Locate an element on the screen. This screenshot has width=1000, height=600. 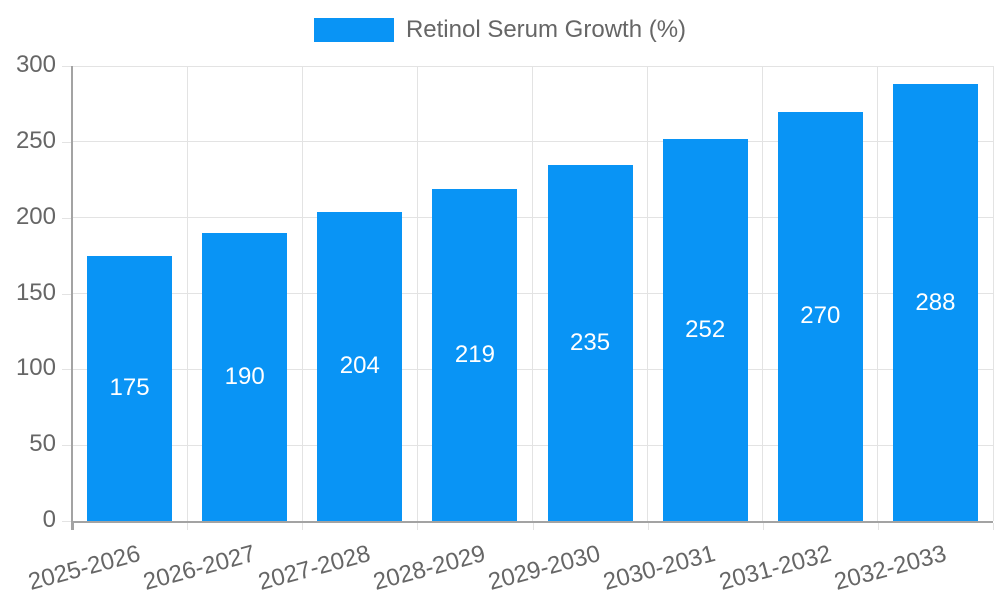
legend: Retinol Serum Growth (%) is located at coordinates (500, 30).